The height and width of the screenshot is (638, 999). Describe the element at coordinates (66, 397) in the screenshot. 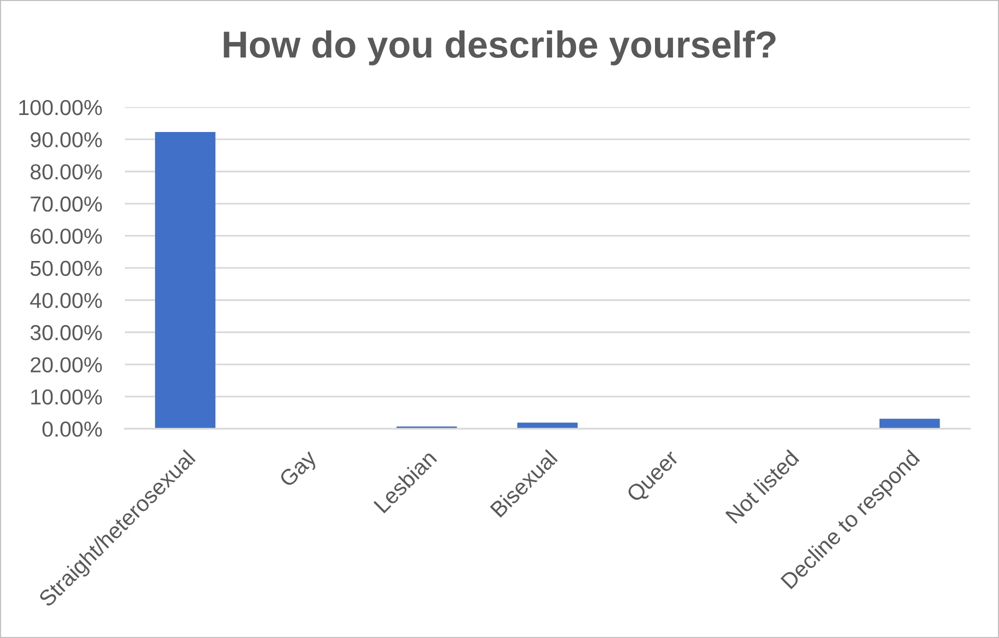

I see `y-tick-label: 10.00%` at that location.